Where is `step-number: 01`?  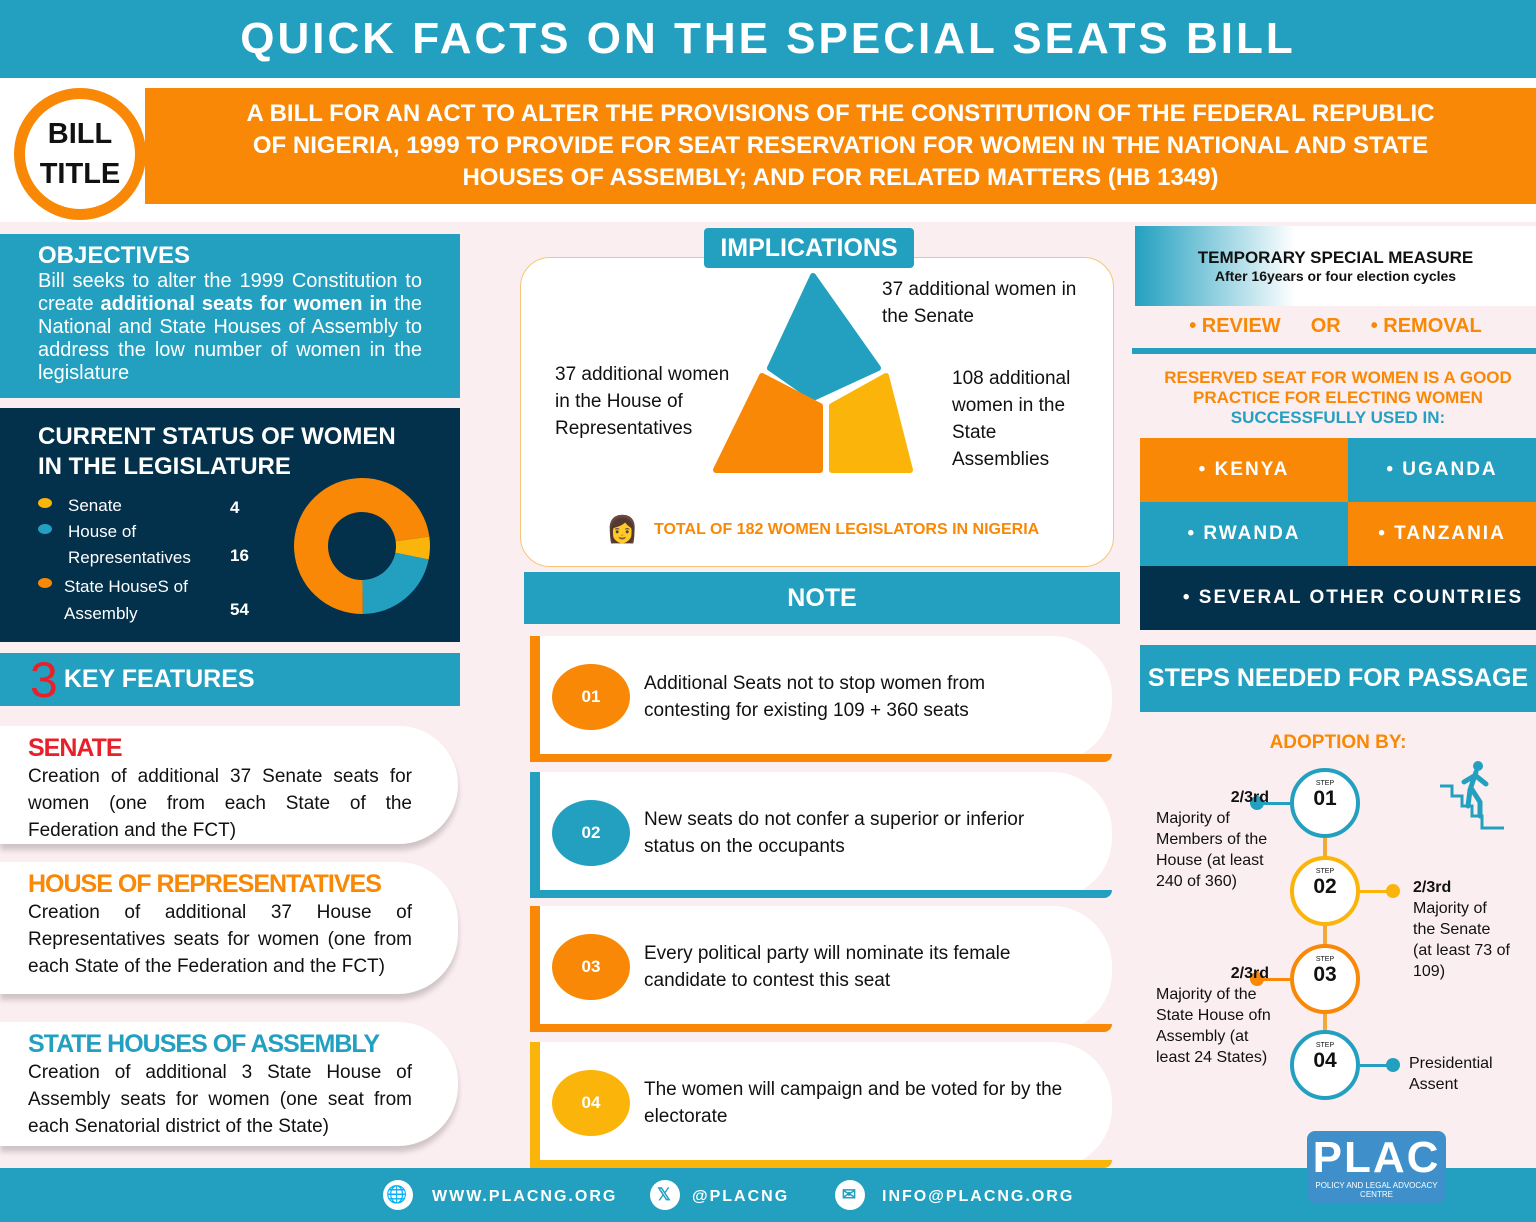
step-number: 01 is located at coordinates (1325, 798).